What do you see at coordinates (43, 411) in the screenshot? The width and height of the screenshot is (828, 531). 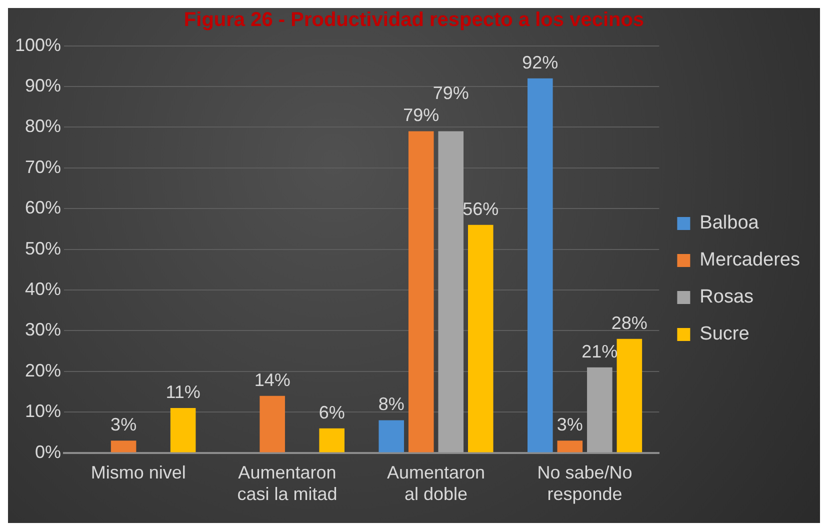 I see `y-tick-label: 10%` at bounding box center [43, 411].